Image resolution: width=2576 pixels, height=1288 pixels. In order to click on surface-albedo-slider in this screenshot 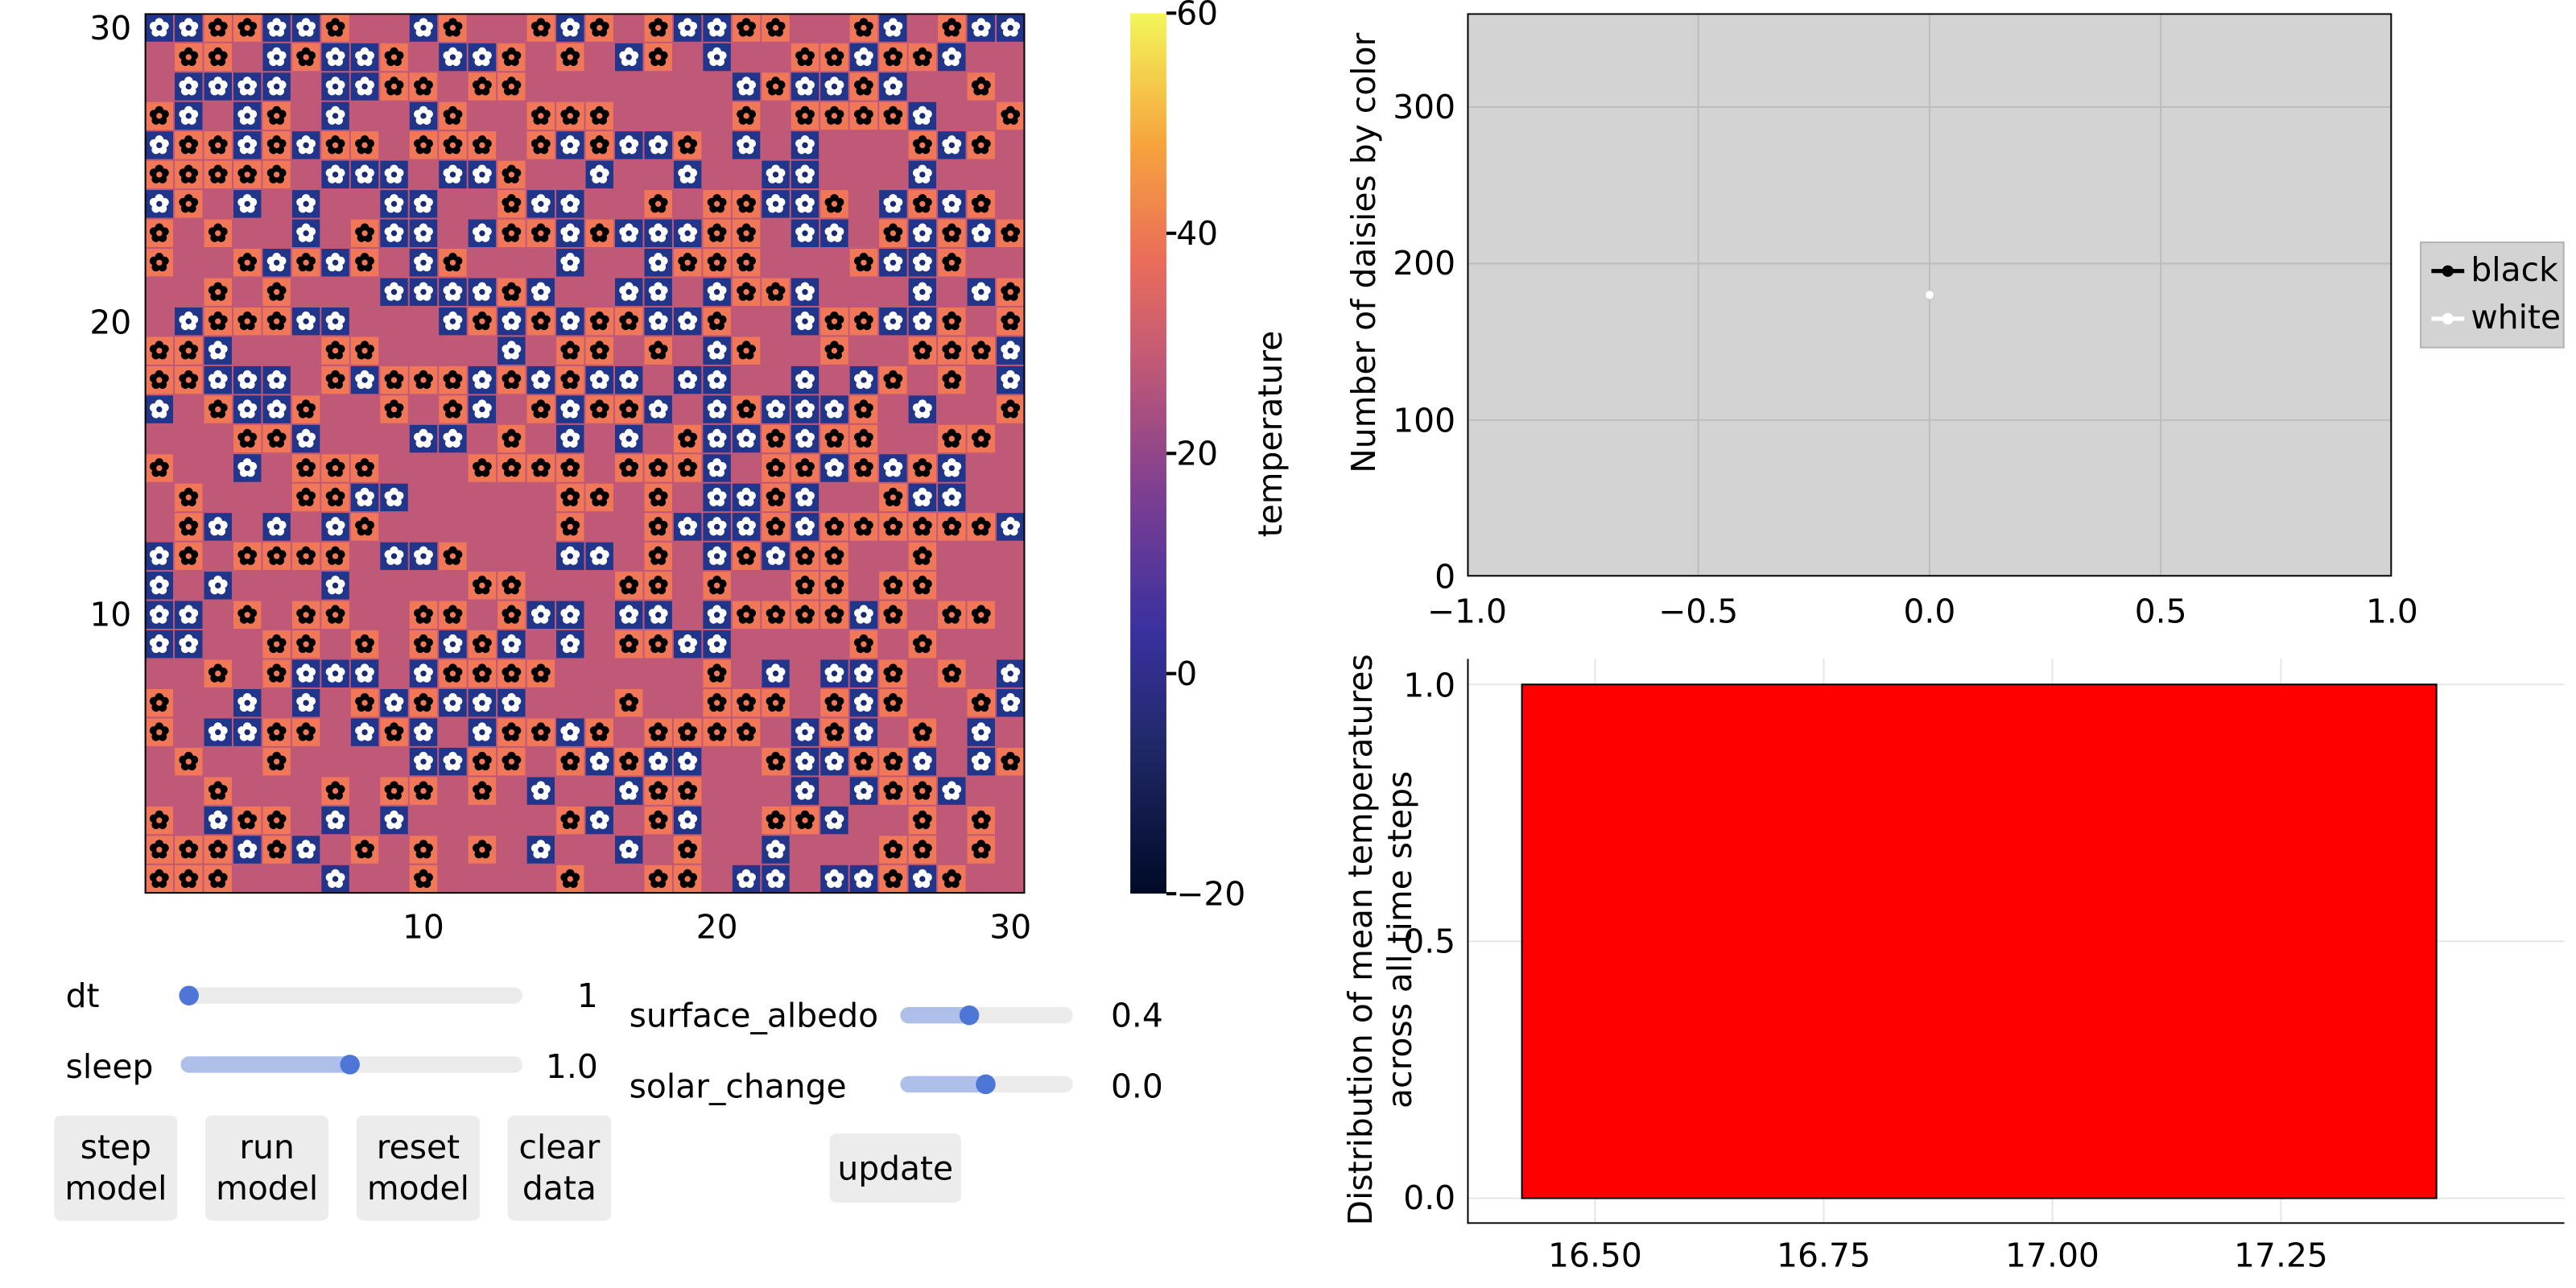, I will do `click(986, 1015)`.